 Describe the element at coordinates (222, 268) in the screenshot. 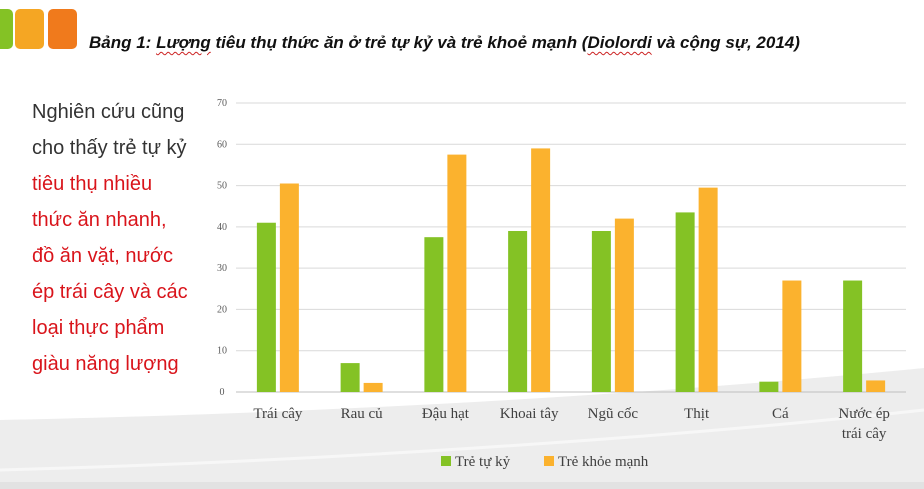

I see `y-tick-label: 30` at that location.